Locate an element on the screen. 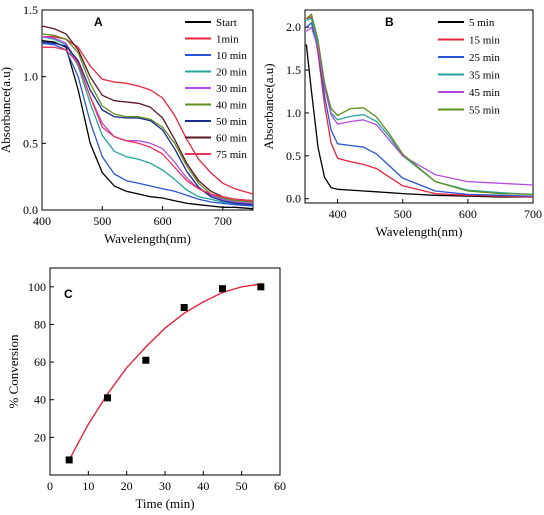 This screenshot has height=515, width=544. fit-curve is located at coordinates (164, 372).